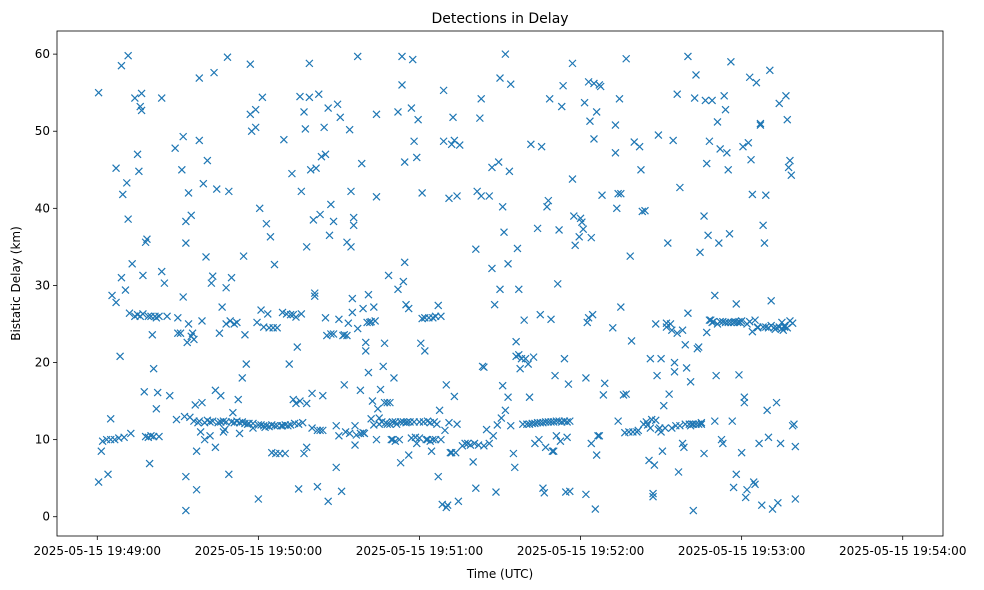 This screenshot has width=984, height=590. What do you see at coordinates (499, 19) in the screenshot?
I see `chart-title: Detections in Delay` at bounding box center [499, 19].